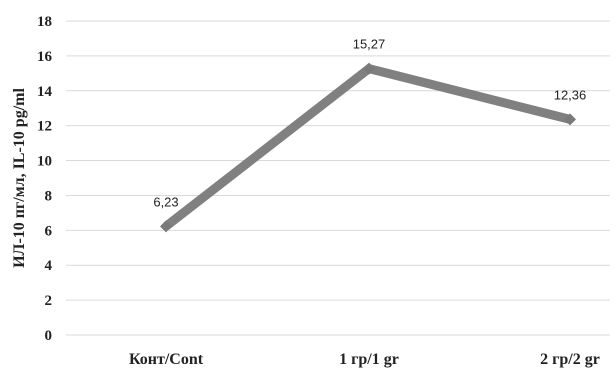 Image resolution: width=616 pixels, height=369 pixels. I want to click on data-label: 15,27, so click(369, 44).